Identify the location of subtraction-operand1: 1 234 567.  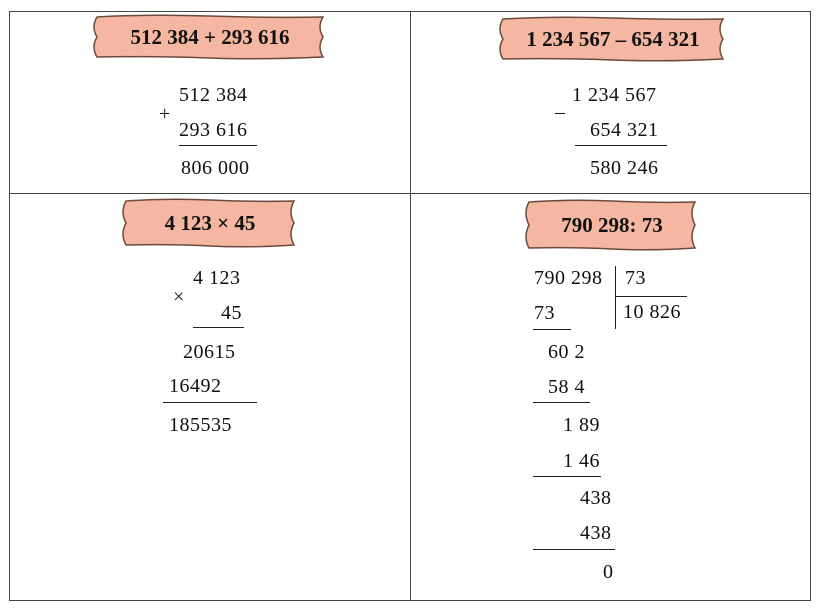
(614, 95).